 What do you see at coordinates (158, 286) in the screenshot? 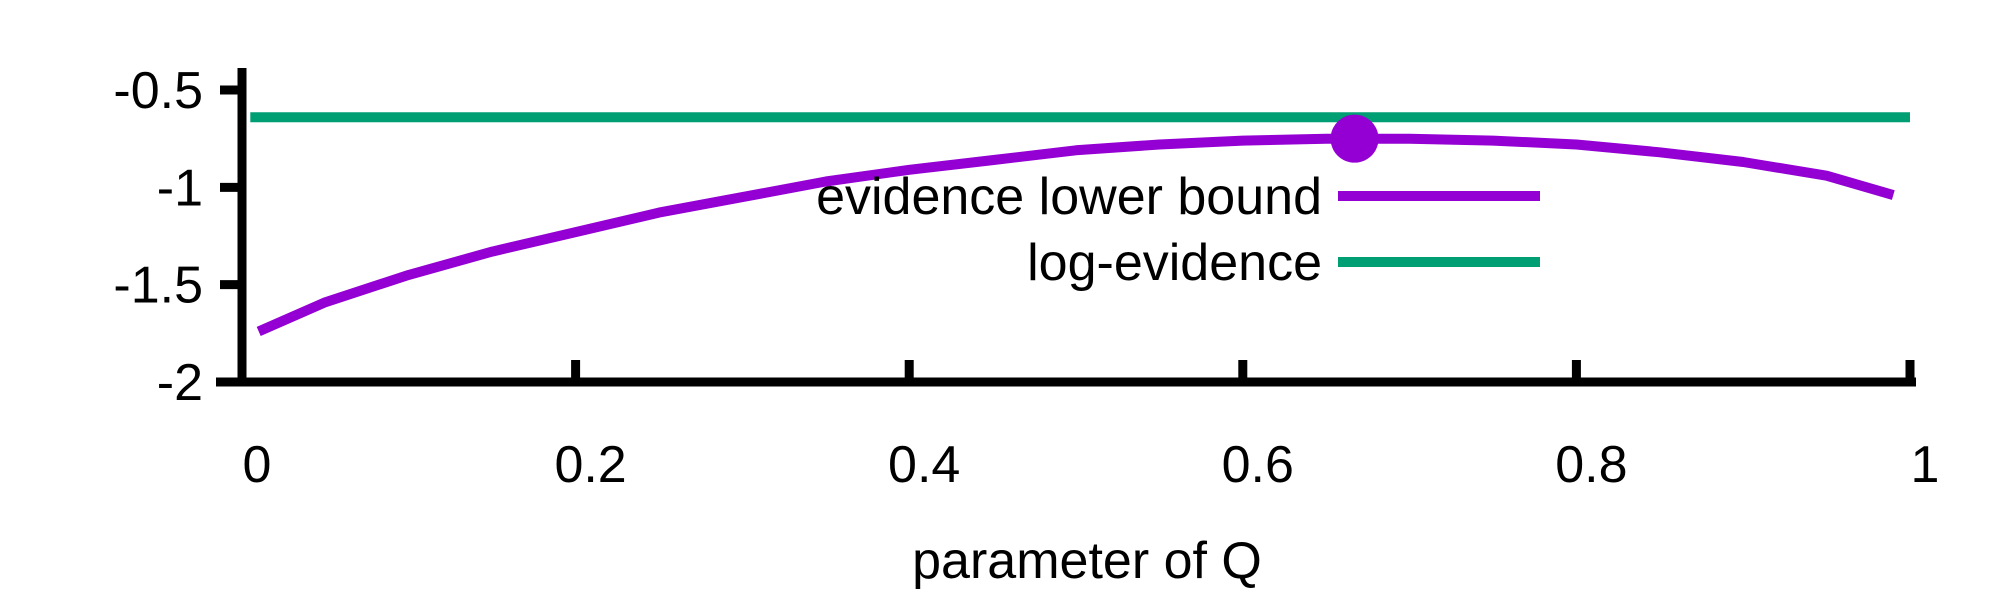
I see `y-tick-label-1: -1.5` at bounding box center [158, 286].